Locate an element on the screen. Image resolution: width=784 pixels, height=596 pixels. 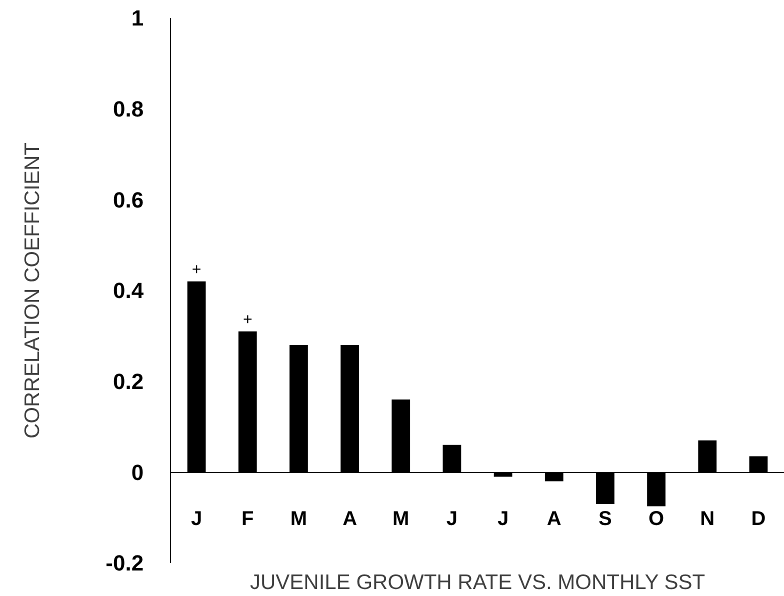
y-axis-title: CORRELATION COEFFICIENT is located at coordinates (32, 290).